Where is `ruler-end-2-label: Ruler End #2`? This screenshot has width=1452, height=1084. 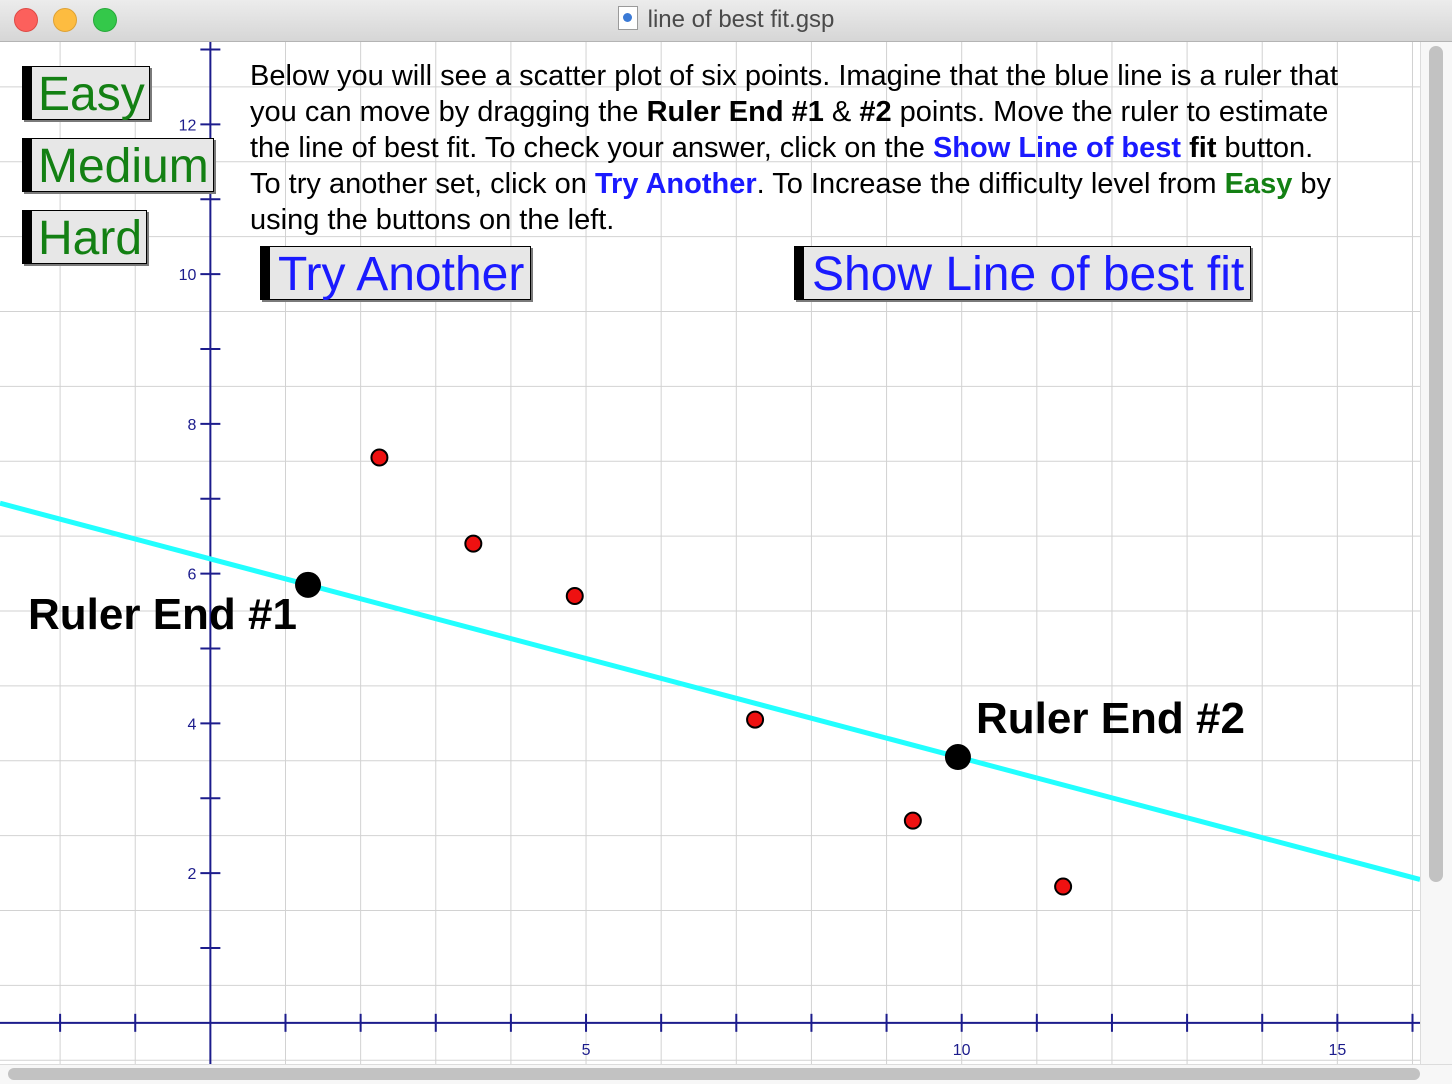
ruler-end-2-label: Ruler End #2 is located at coordinates (1110, 718).